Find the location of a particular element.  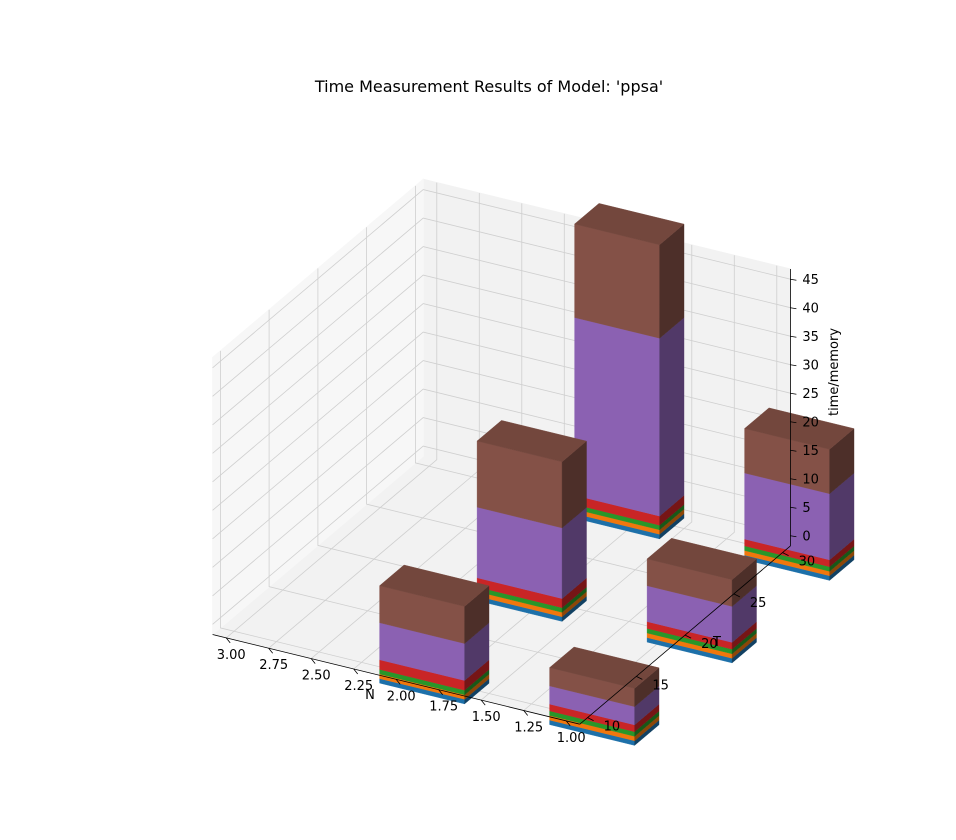

x-tick-label: 2.50 is located at coordinates (316, 676).